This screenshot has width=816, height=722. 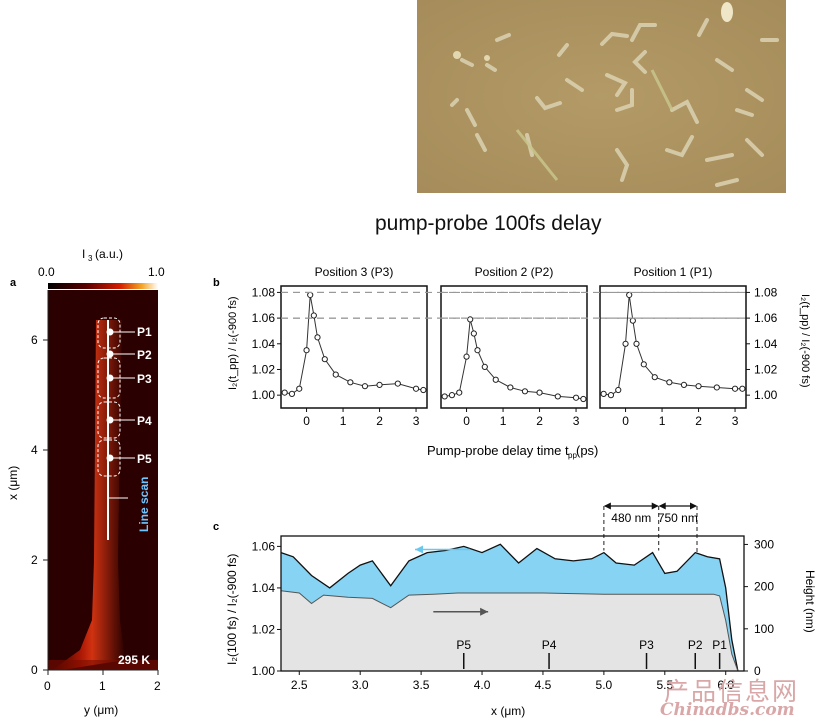 What do you see at coordinates (216, 527) in the screenshot?
I see `panel-c-label: c` at bounding box center [216, 527].